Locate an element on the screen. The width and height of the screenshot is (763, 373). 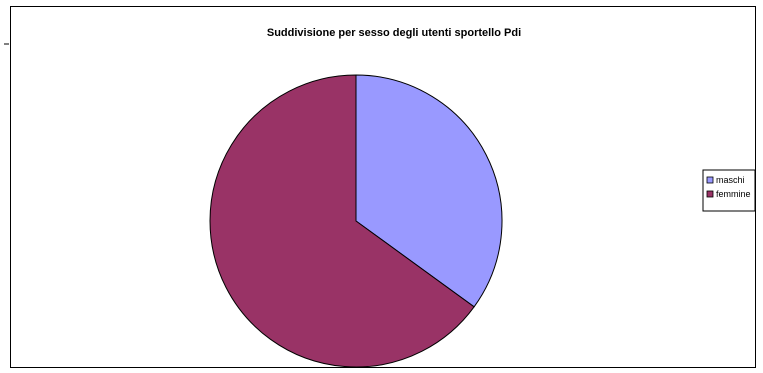
legend-label-femmine: femmine is located at coordinates (733, 194).